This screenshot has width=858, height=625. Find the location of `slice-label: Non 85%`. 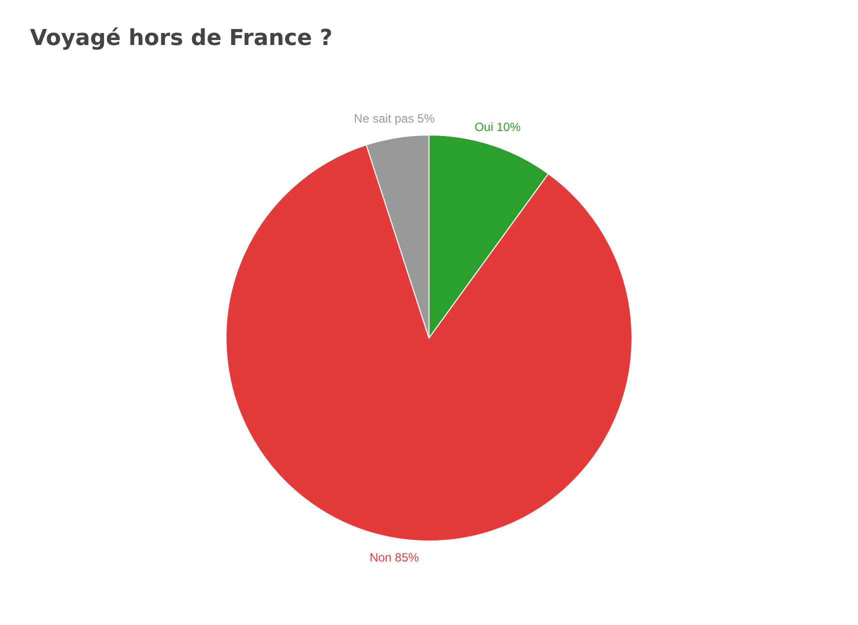

slice-label: Non 85% is located at coordinates (395, 557).